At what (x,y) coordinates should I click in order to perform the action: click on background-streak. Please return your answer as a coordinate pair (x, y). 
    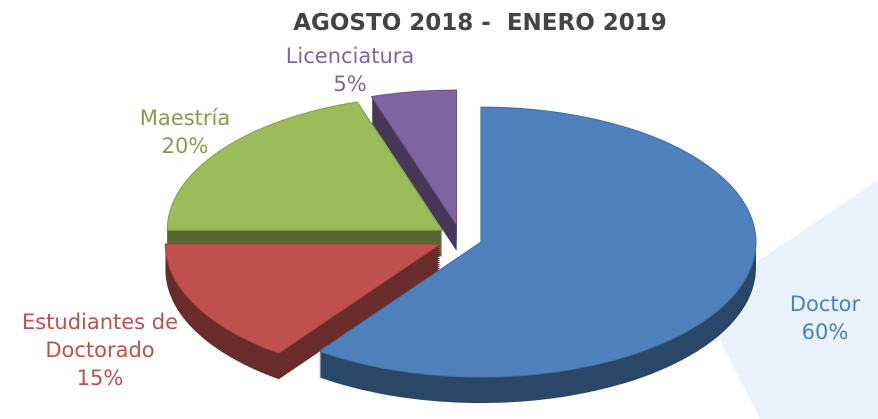
    Looking at the image, I should click on (789, 299).